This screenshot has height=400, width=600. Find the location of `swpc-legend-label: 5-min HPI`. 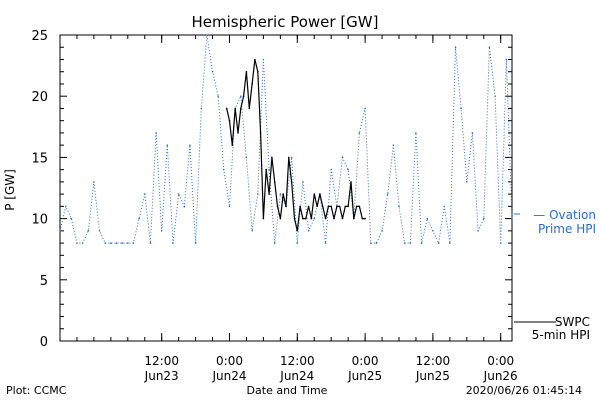

swpc-legend-label: 5-min HPI is located at coordinates (561, 335).